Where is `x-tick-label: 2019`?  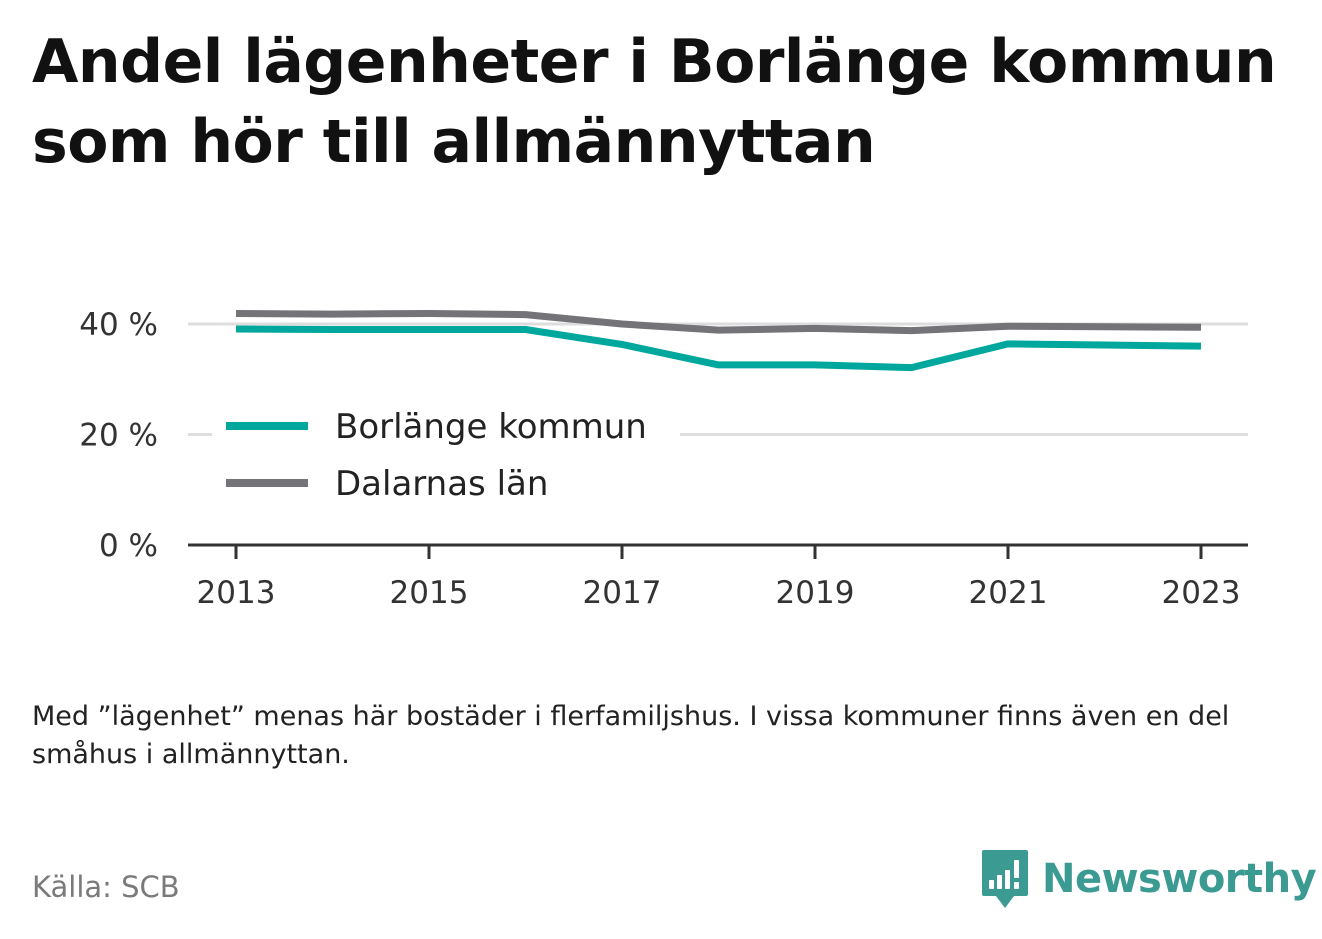
x-tick-label: 2019 is located at coordinates (815, 593).